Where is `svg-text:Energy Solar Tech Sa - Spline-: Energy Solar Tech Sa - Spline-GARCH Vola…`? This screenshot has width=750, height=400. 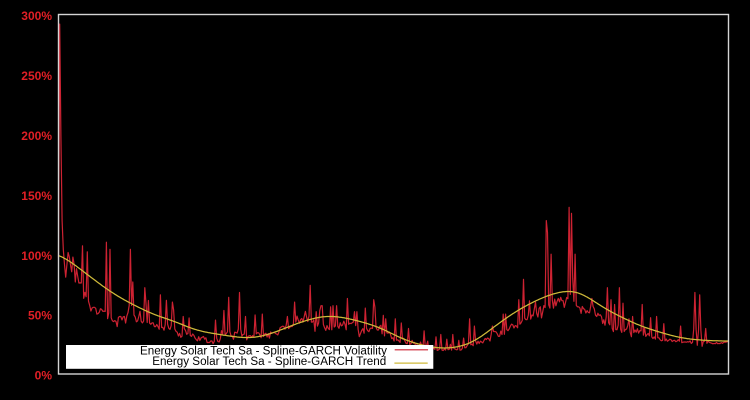
svg-text:Energy Solar Tech Sa - Spline-: Energy Solar Tech Sa - Spline-GARCH Vola… is located at coordinates (263, 350).